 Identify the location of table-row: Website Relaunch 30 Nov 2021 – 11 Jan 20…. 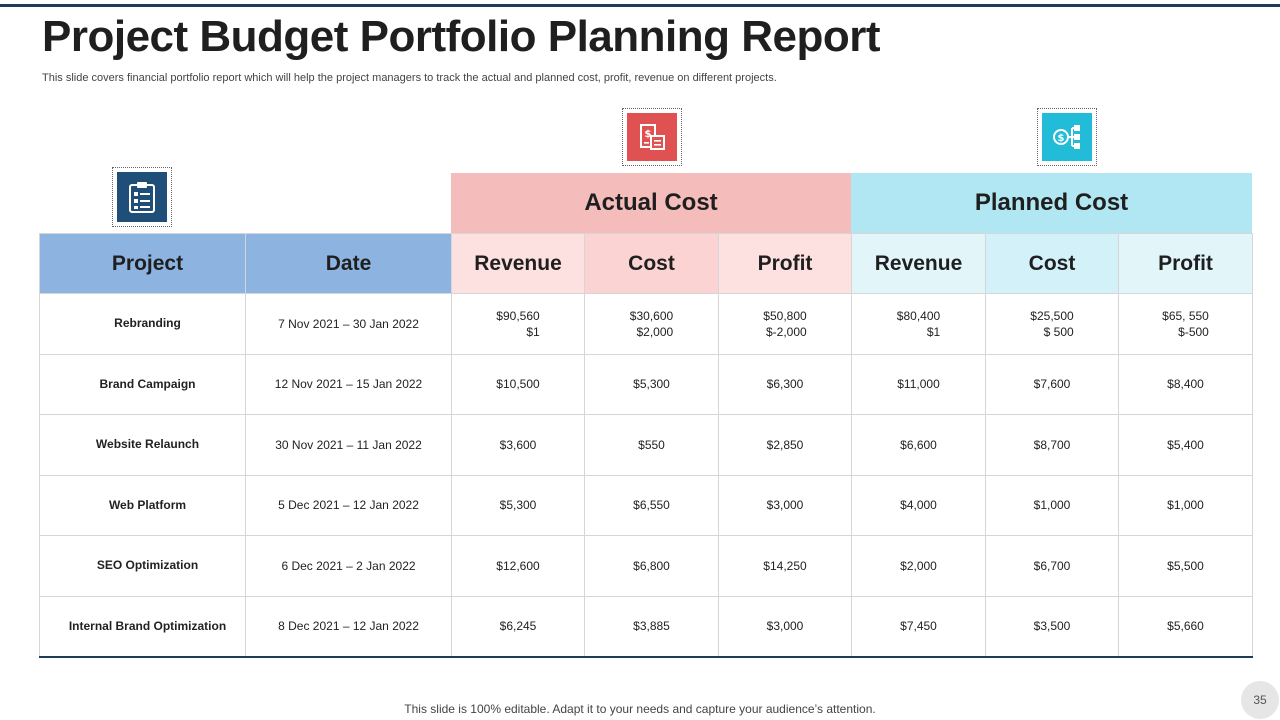
(646, 445).